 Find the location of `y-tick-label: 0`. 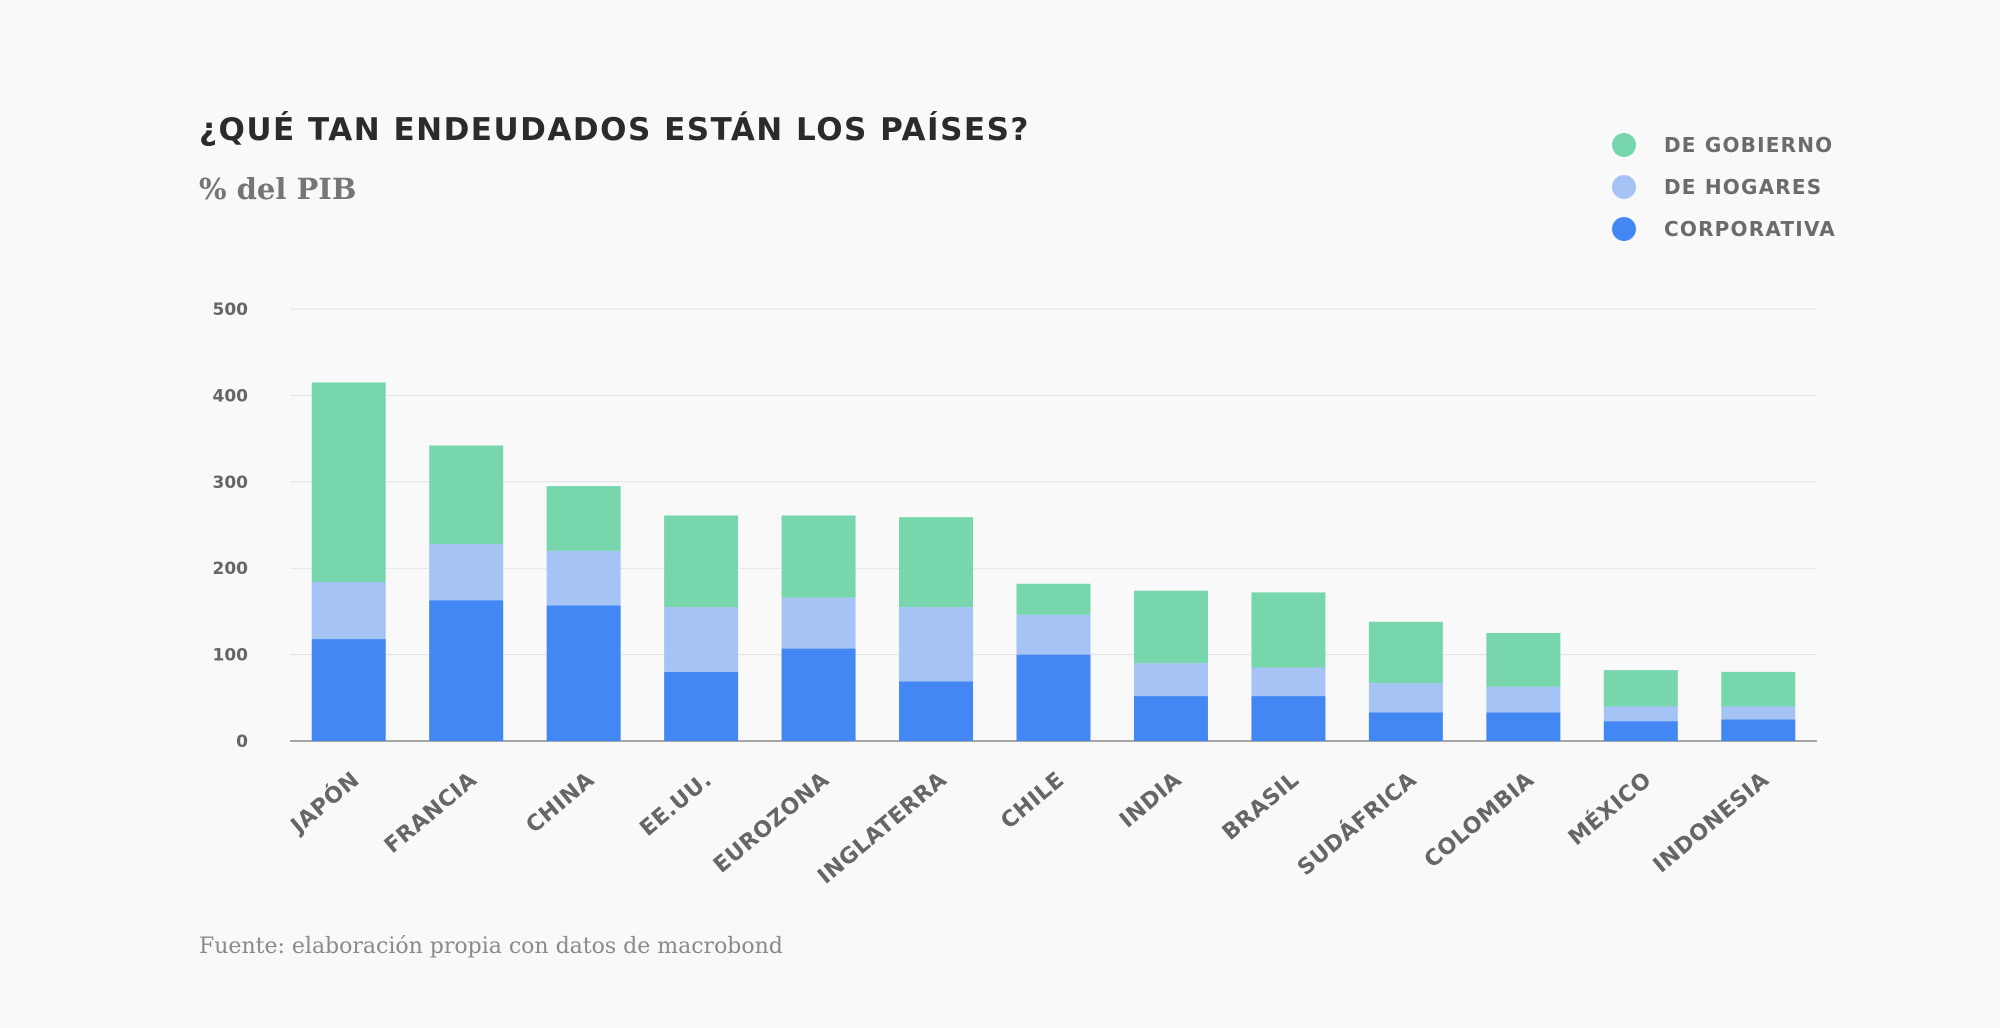

y-tick-label: 0 is located at coordinates (242, 742).